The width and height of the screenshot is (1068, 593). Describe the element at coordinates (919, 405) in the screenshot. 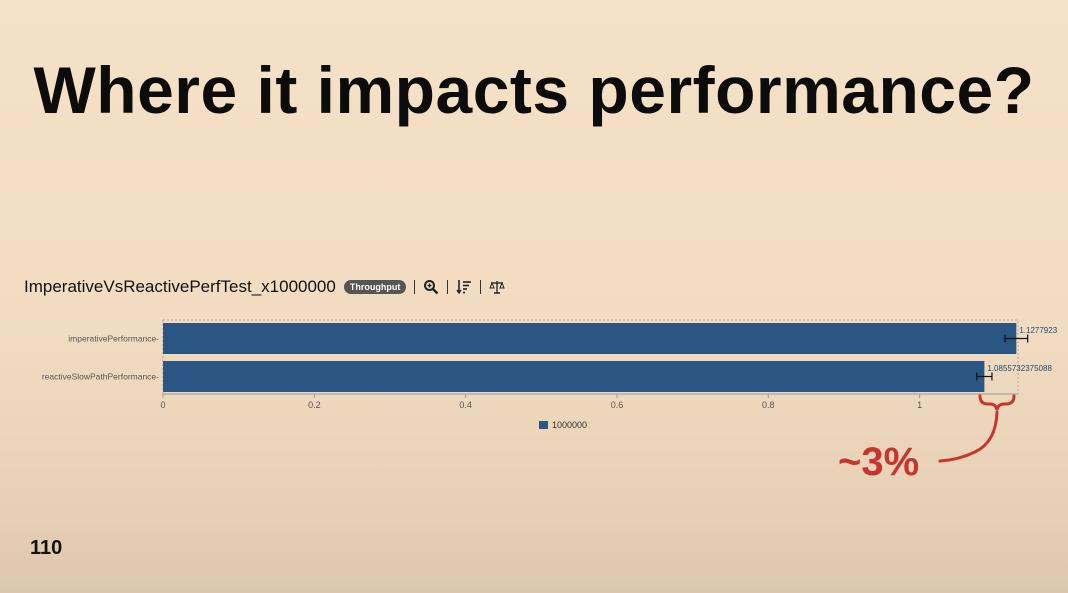

I see `x-tick-label: 1` at that location.